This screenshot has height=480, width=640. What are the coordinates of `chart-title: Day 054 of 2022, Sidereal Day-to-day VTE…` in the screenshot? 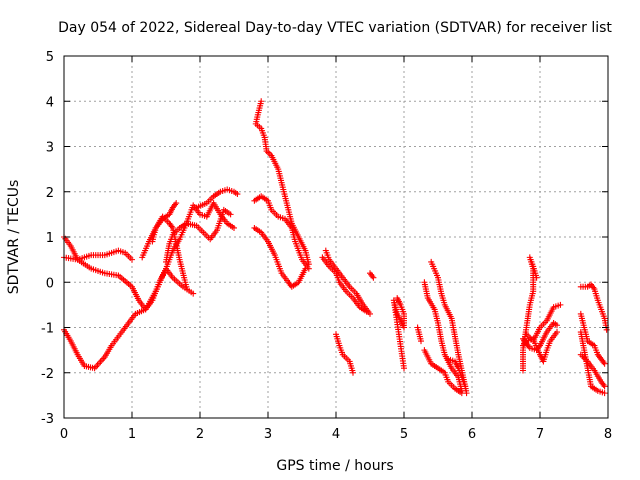 It's located at (335, 28).